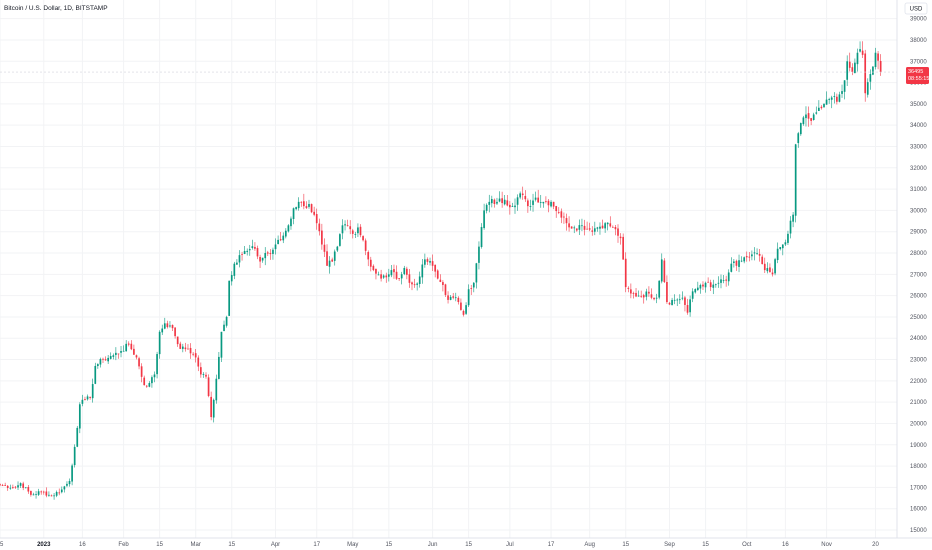 The image size is (932, 550). Describe the element at coordinates (918, 382) in the screenshot. I see `price-tick-label: 22000` at that location.